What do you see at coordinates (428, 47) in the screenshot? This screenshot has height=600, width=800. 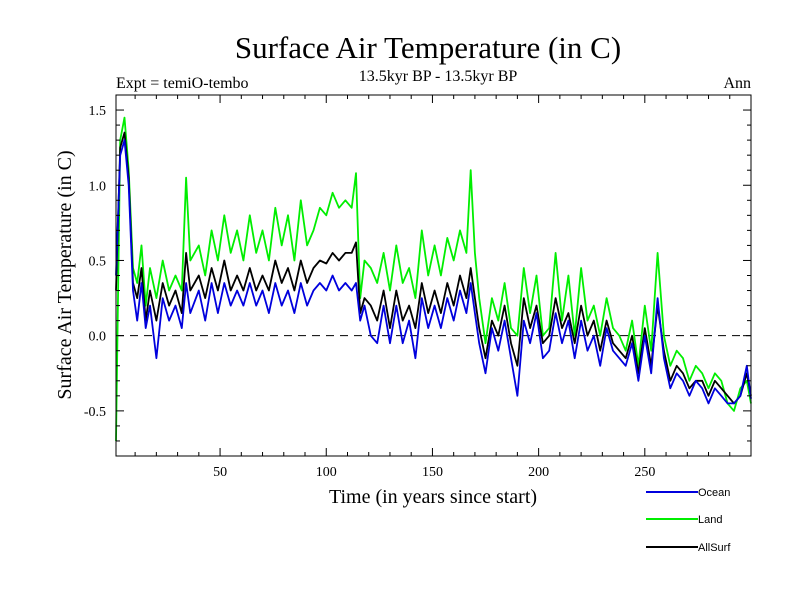 I see `chart-title: Surface Air Temperature (in C)` at bounding box center [428, 47].